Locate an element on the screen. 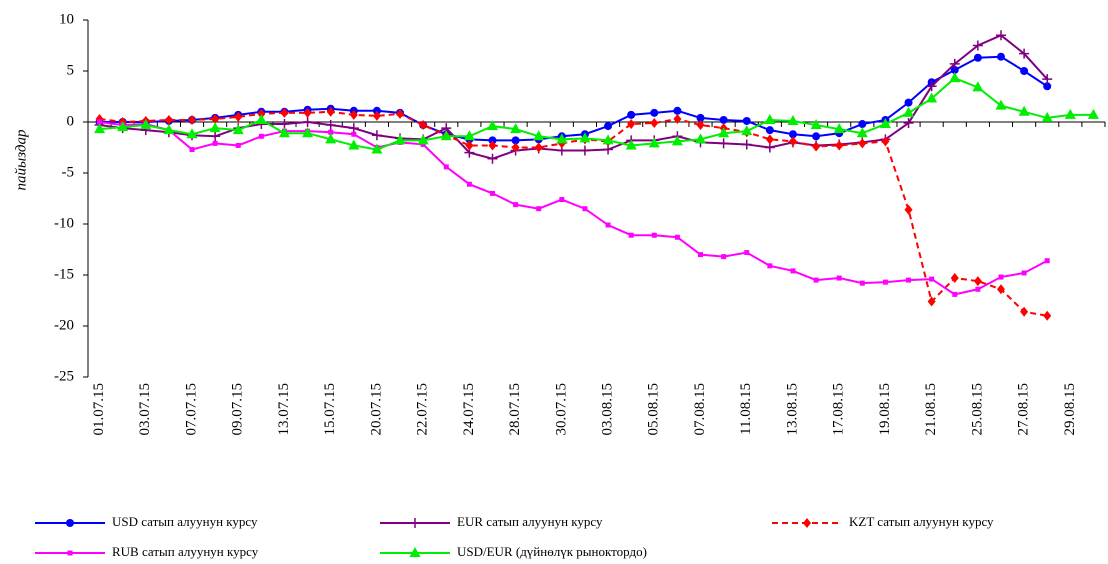 The image size is (1108, 564). x-tick-label: 13.08.15 is located at coordinates (792, 409).